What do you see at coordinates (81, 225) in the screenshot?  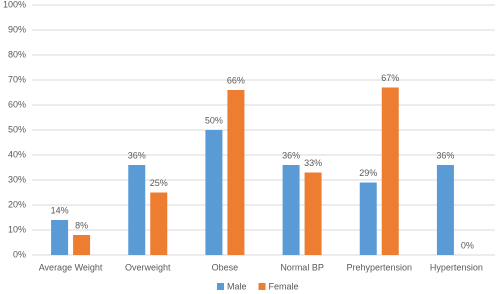 I see `value-label: 8%` at bounding box center [81, 225].